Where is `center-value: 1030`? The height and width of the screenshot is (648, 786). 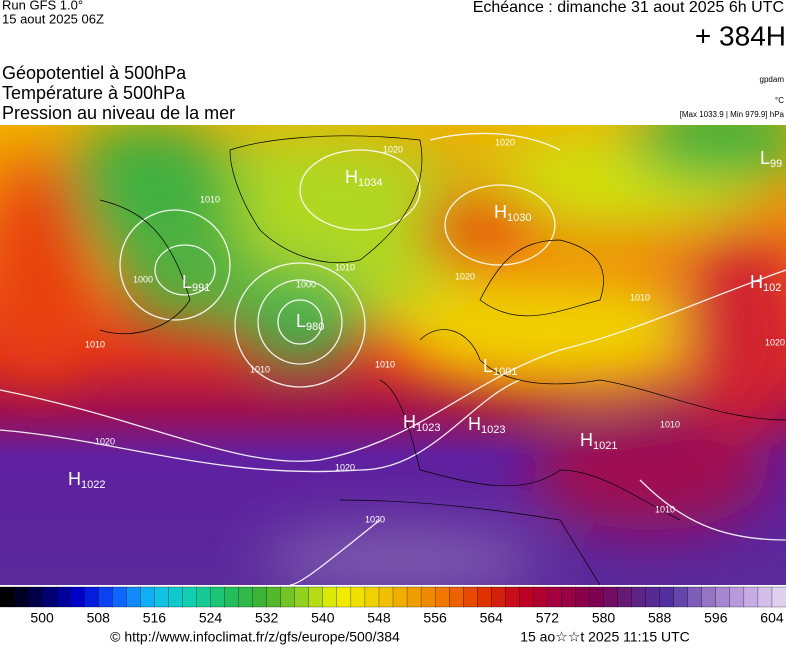 center-value: 1030 is located at coordinates (519, 218).